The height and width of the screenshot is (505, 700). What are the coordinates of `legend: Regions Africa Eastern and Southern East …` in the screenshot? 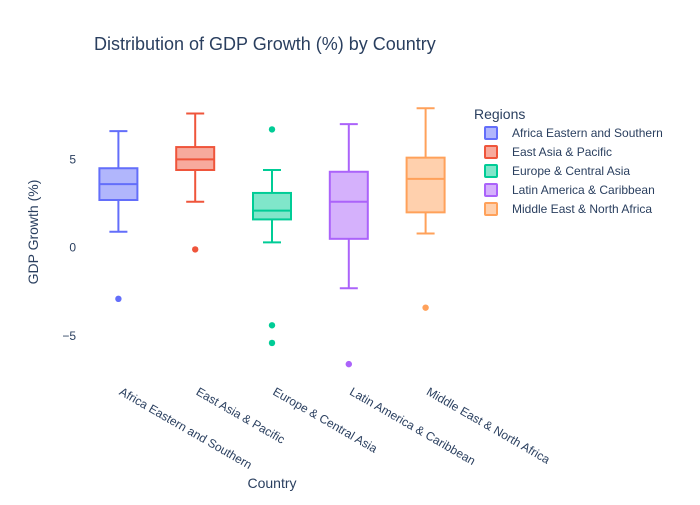 It's located at (568, 161).